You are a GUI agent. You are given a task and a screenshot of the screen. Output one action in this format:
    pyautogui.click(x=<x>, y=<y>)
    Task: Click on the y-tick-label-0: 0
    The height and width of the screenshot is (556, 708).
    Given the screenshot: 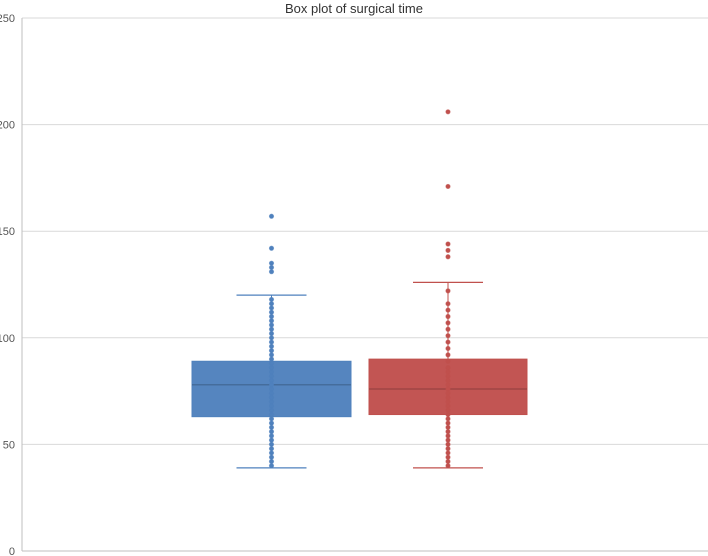 What is the action you would take?
    pyautogui.click(x=12, y=551)
    